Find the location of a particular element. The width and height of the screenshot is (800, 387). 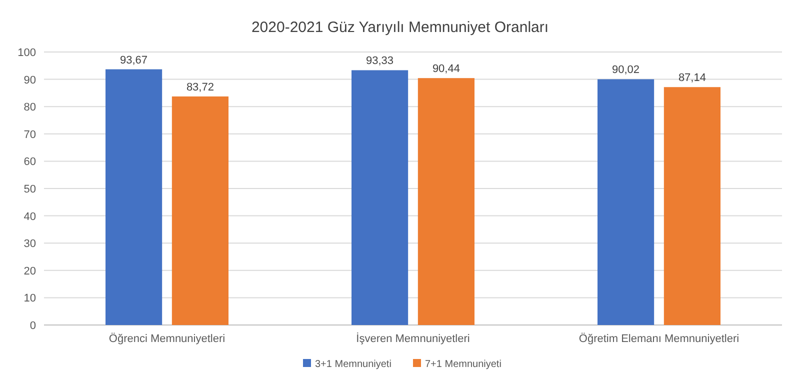

data-label: 93,33 is located at coordinates (380, 61).